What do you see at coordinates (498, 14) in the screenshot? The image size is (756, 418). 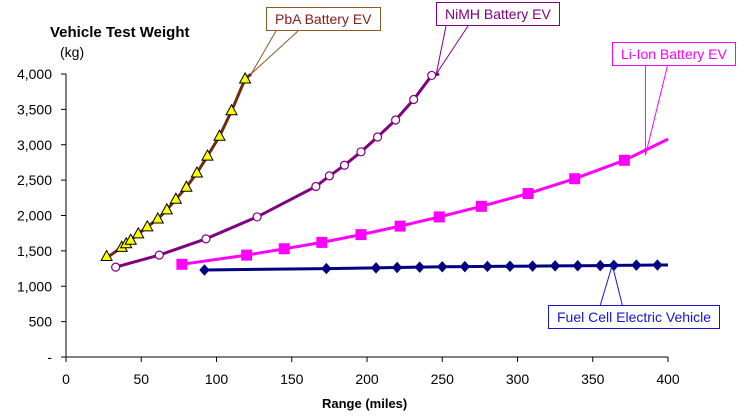 I see `callout-nimh: NiMH Battery EV` at bounding box center [498, 14].